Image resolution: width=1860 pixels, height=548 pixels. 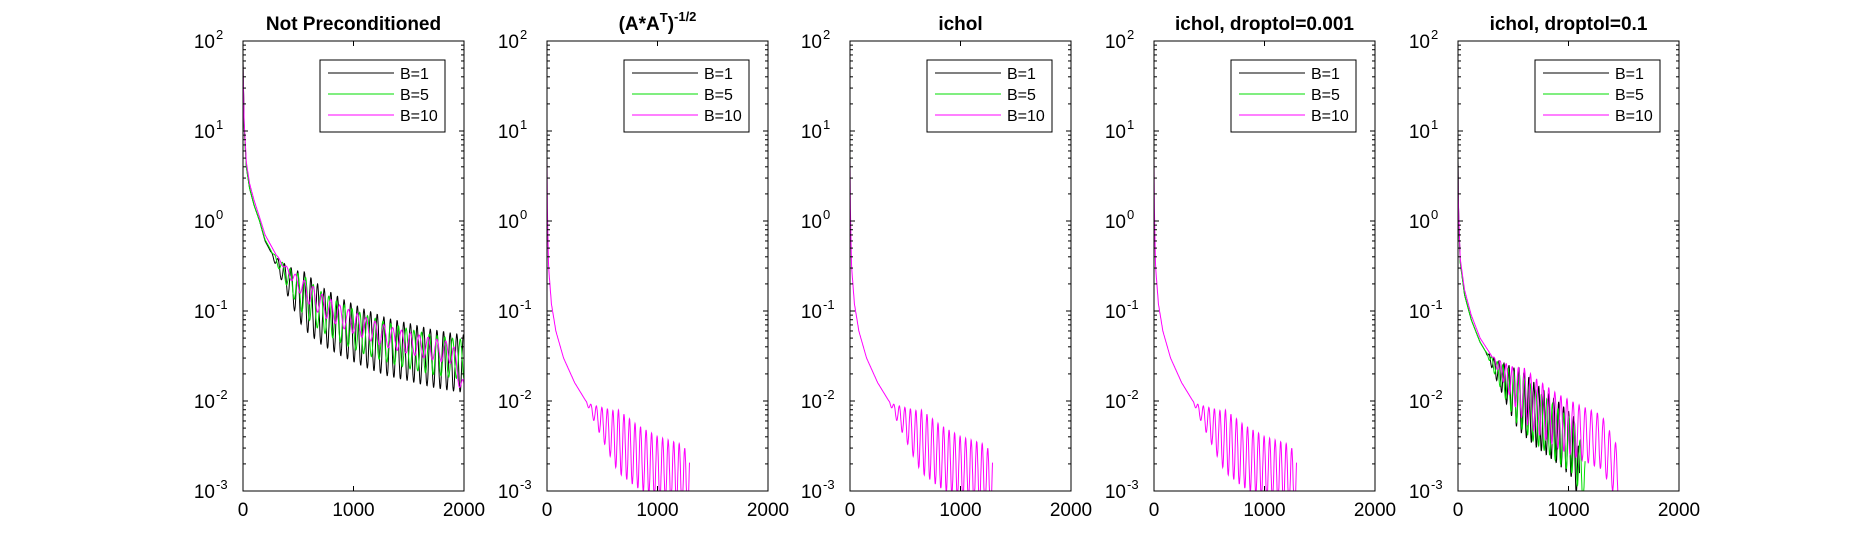 What do you see at coordinates (1519, 324) in the screenshot?
I see `series-line-b1` at bounding box center [1519, 324].